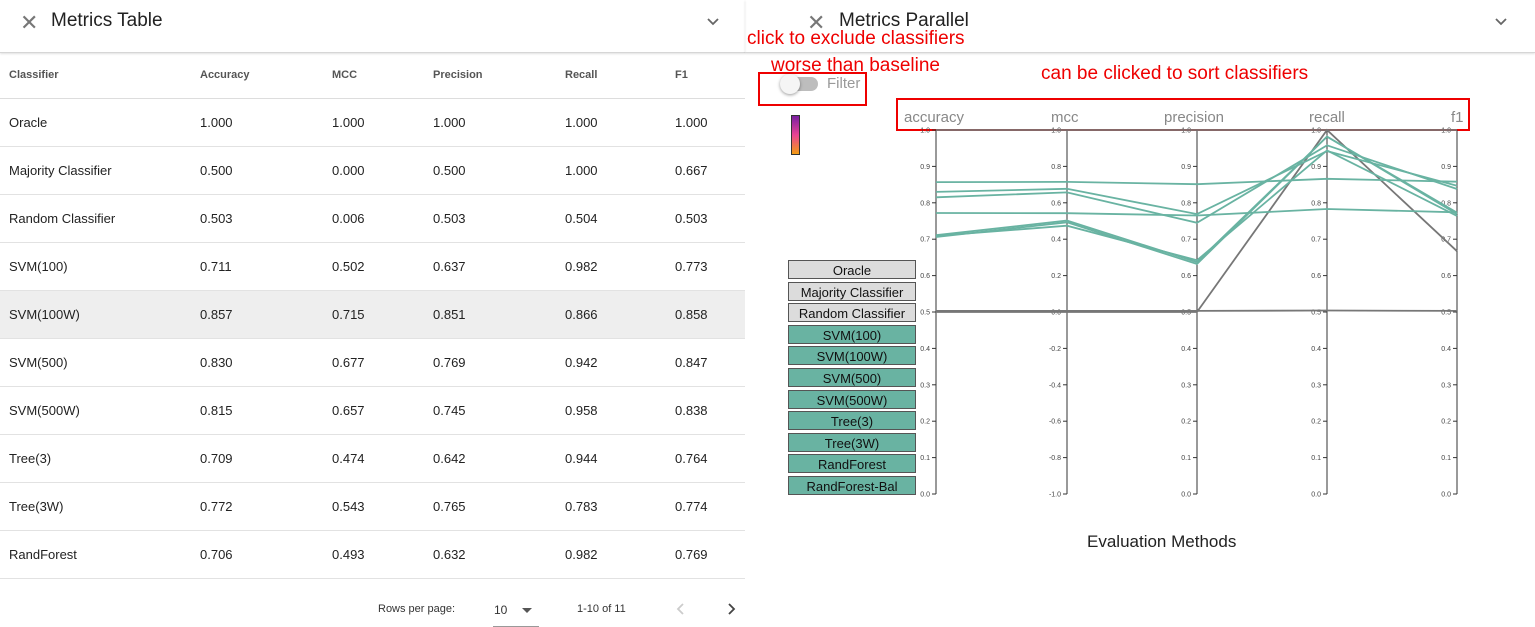  Describe the element at coordinates (1175, 73) in the screenshot. I see `annotation-sort: can be clicked to sort classifiers` at that location.